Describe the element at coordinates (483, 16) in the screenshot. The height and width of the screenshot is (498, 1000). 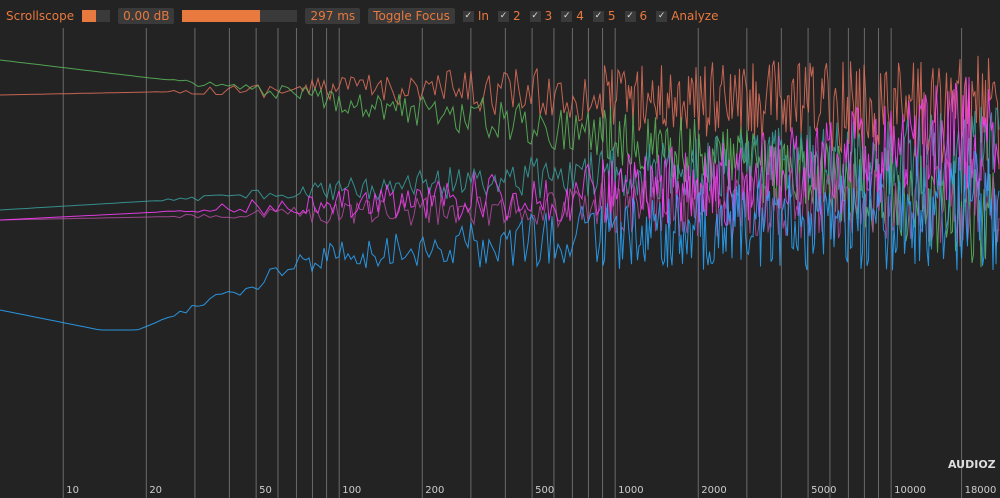
I see `checkbox-label: In` at that location.